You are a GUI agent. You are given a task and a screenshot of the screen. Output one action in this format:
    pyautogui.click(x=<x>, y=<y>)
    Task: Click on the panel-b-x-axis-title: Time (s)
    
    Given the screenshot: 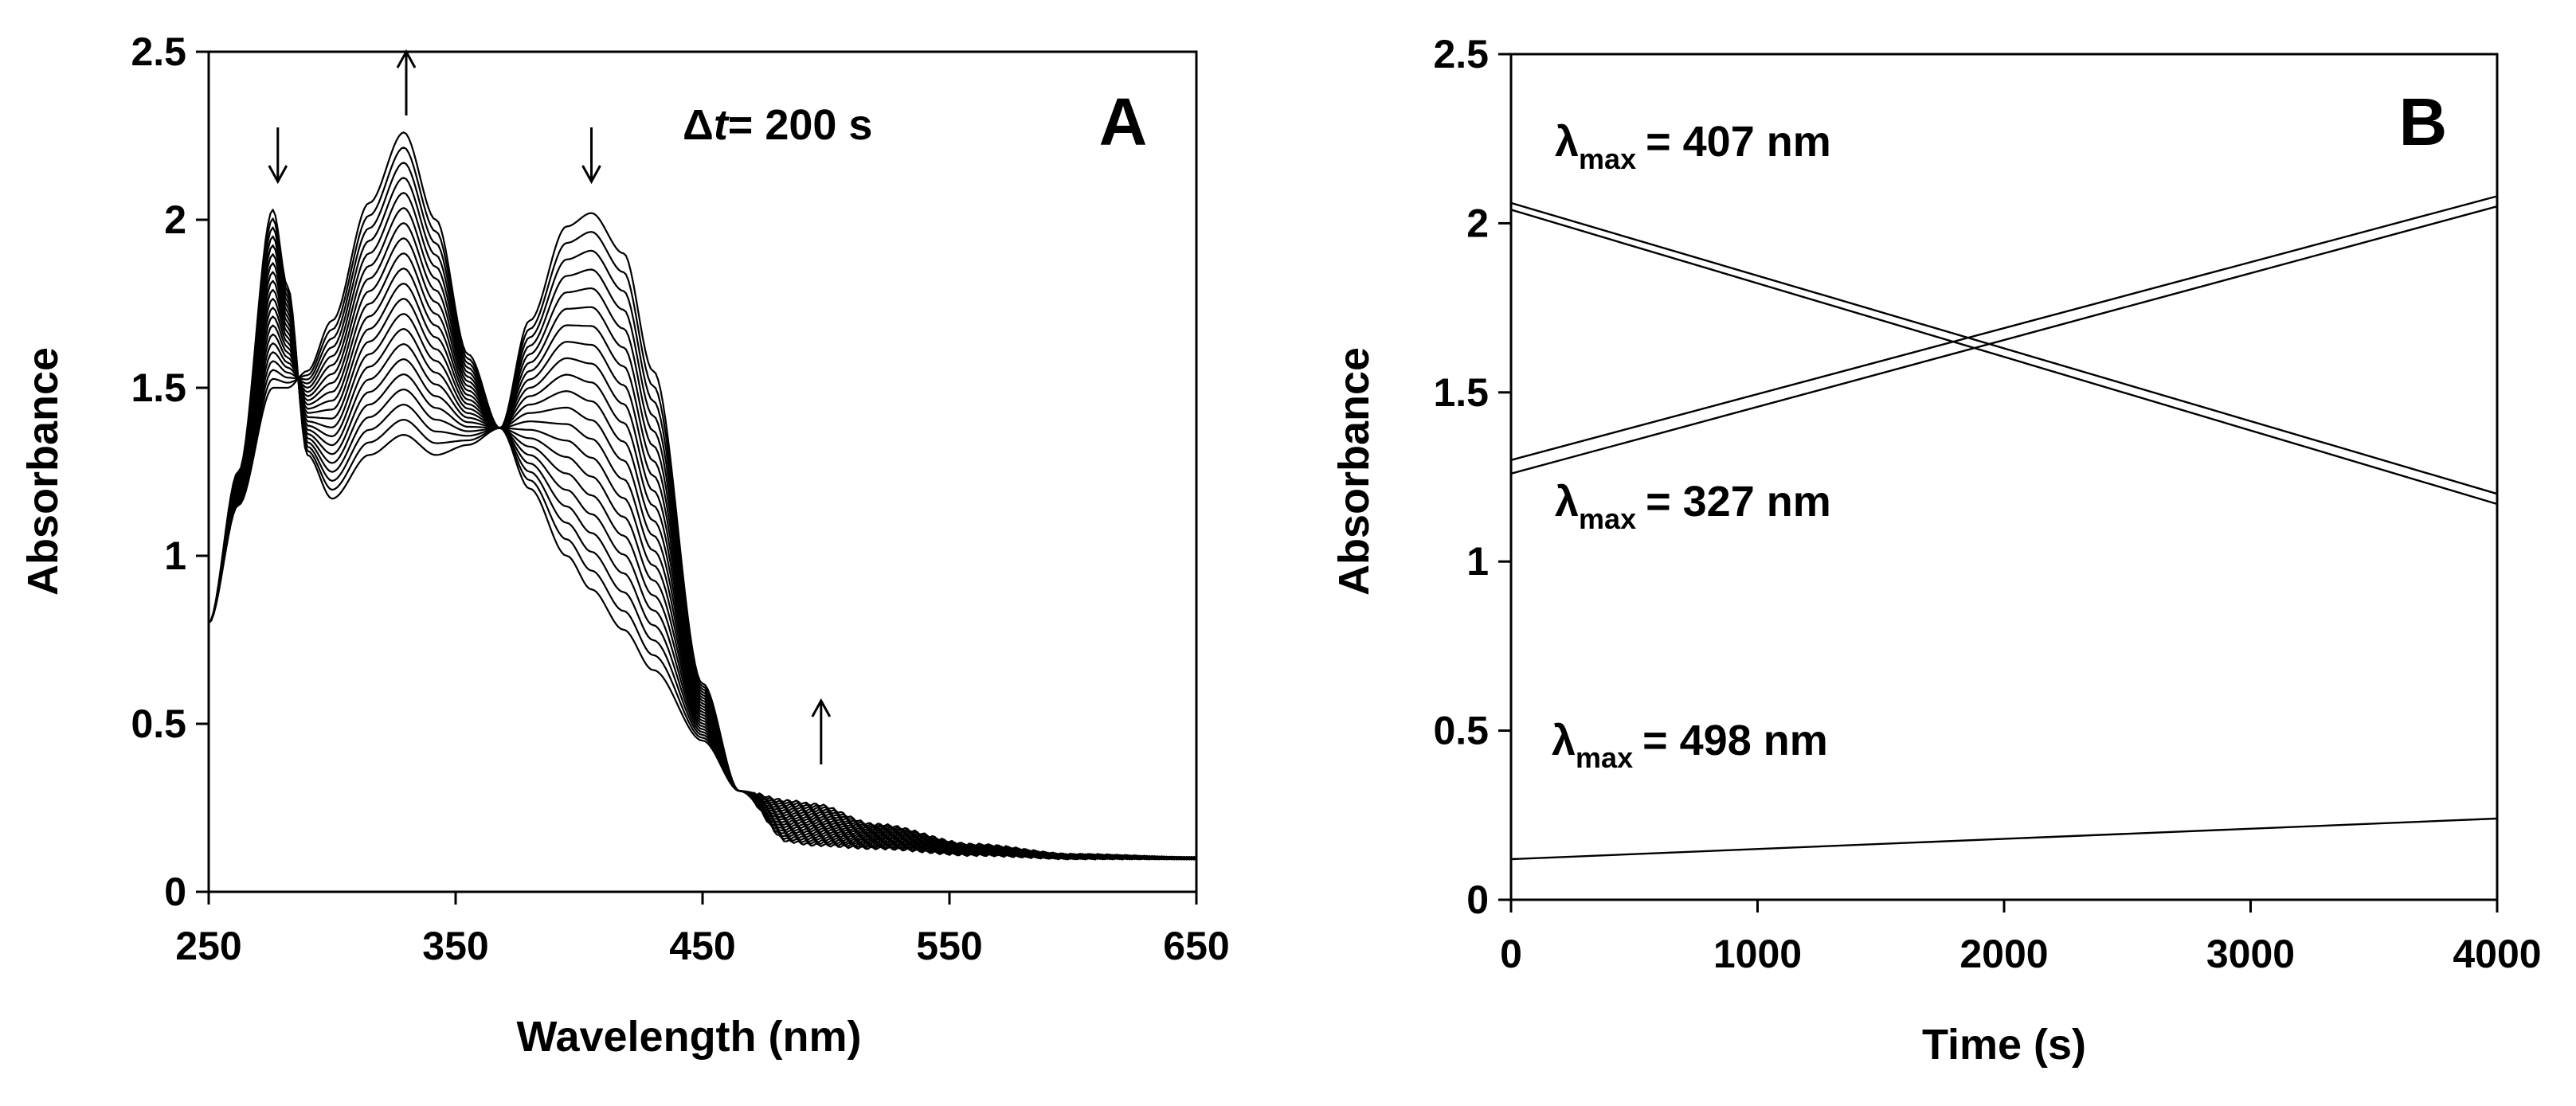 What is the action you would take?
    pyautogui.click(x=2004, y=1045)
    